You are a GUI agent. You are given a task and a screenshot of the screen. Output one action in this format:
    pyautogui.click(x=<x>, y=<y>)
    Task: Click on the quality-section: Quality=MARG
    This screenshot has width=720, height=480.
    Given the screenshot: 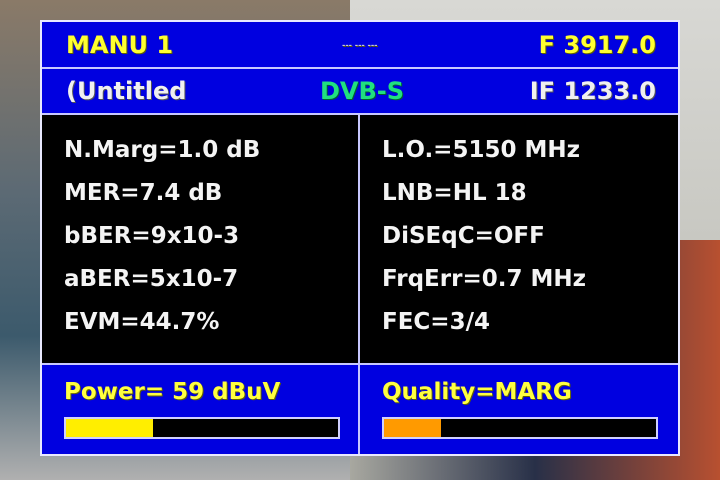 What is the action you would take?
    pyautogui.click(x=518, y=409)
    